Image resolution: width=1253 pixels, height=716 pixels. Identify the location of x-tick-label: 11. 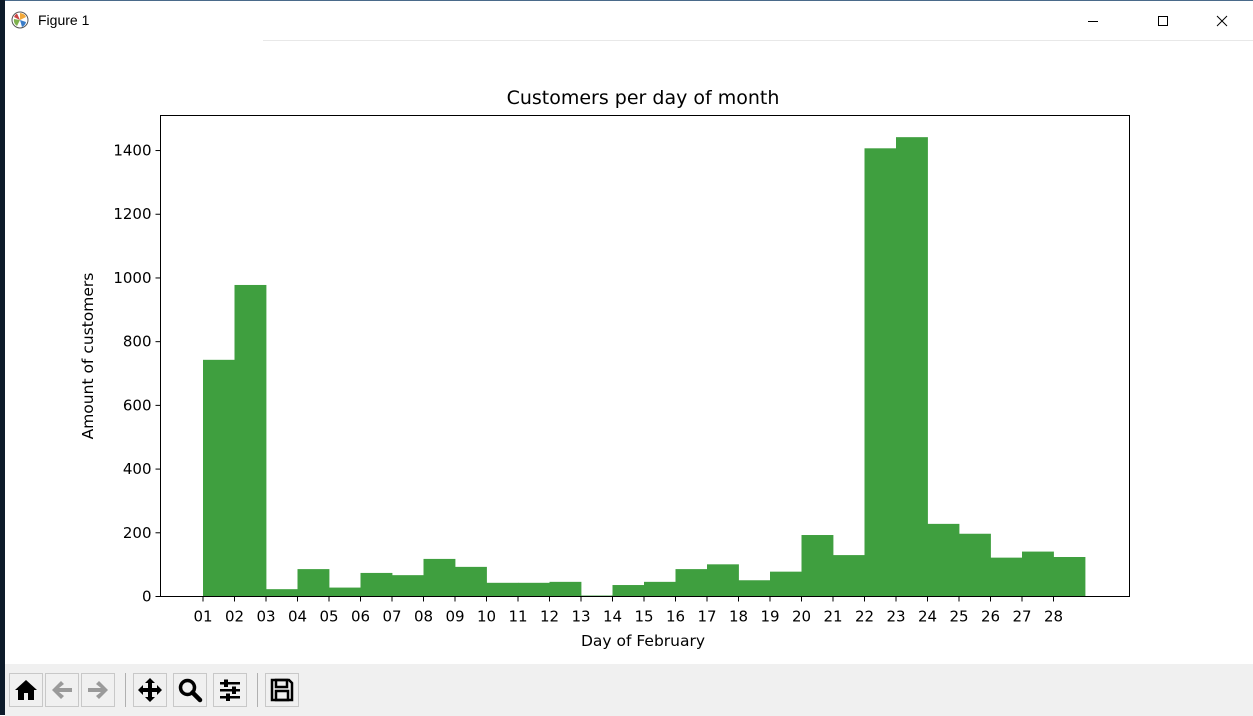
(517, 617).